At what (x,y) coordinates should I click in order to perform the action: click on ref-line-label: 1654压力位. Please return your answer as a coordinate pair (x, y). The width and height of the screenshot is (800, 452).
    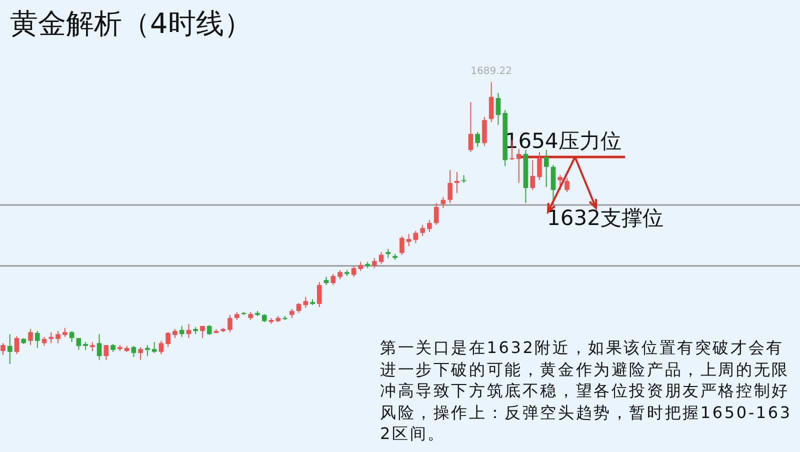
    Looking at the image, I should click on (563, 141).